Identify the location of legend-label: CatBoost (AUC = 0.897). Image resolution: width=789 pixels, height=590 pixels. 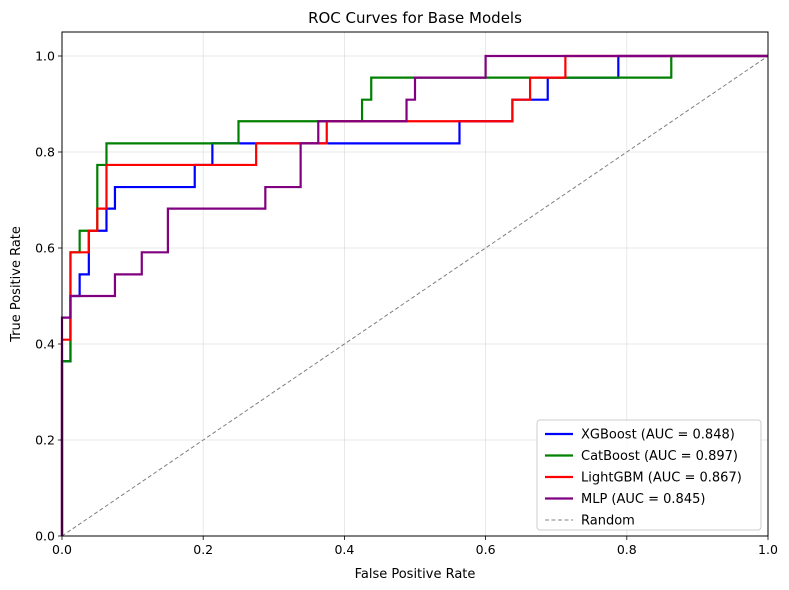
(659, 456).